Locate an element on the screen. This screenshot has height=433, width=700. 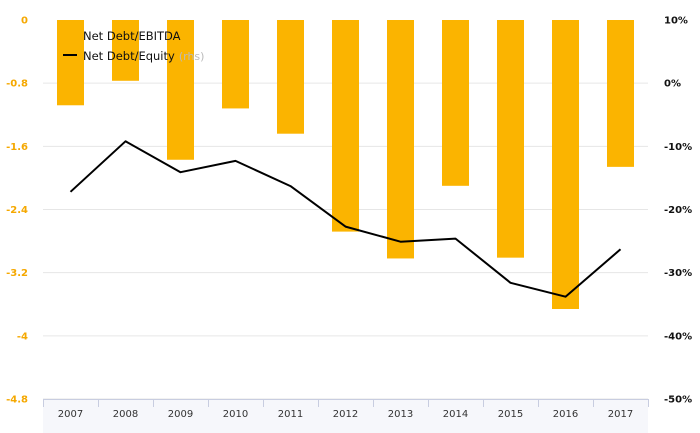
bar-2016 is located at coordinates (565, 164).